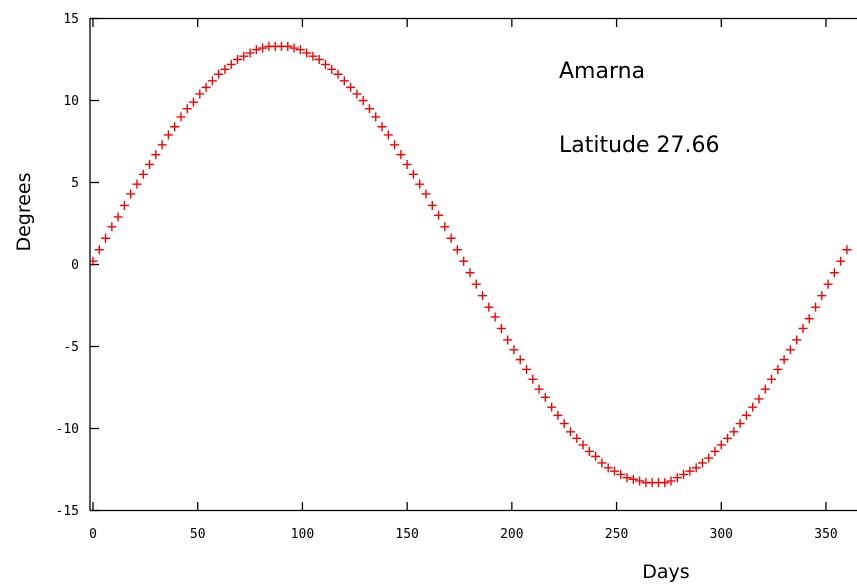 The width and height of the screenshot is (857, 586). I want to click on x-tick-label: 300, so click(721, 534).